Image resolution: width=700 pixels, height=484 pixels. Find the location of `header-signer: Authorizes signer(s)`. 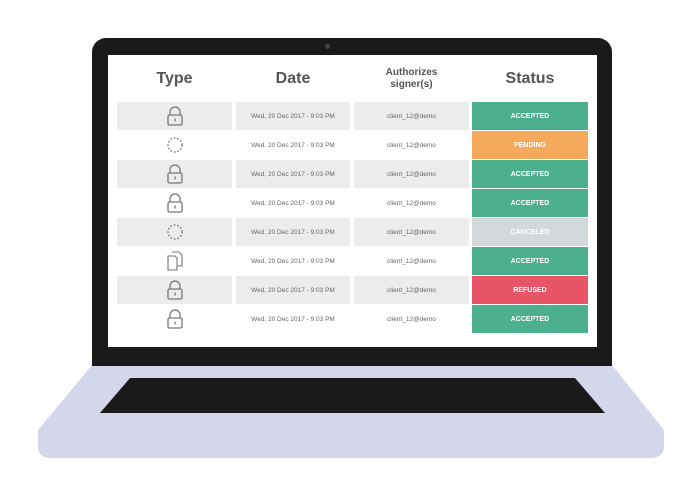

header-signer: Authorizes signer(s) is located at coordinates (411, 78).